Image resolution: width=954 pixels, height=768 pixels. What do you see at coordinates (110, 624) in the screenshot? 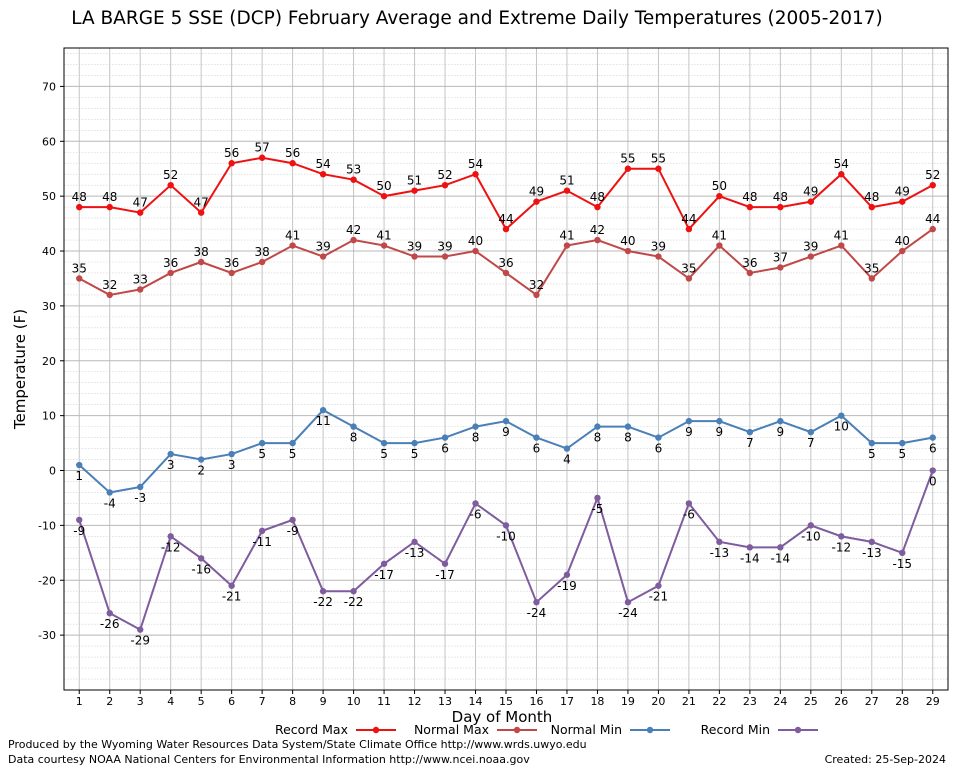
I see `data-label: -26` at bounding box center [110, 624].